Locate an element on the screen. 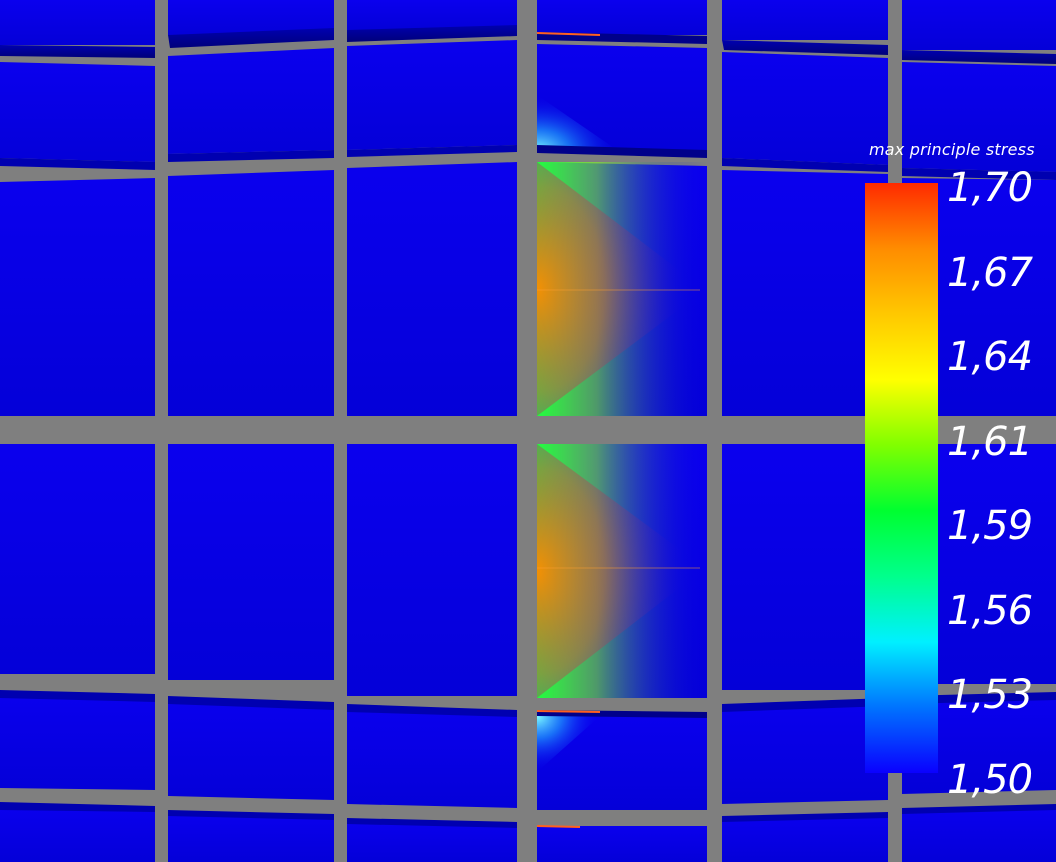 This screenshot has height=862, width=1056. legend-tick-label: 1,64 is located at coordinates (990, 357).